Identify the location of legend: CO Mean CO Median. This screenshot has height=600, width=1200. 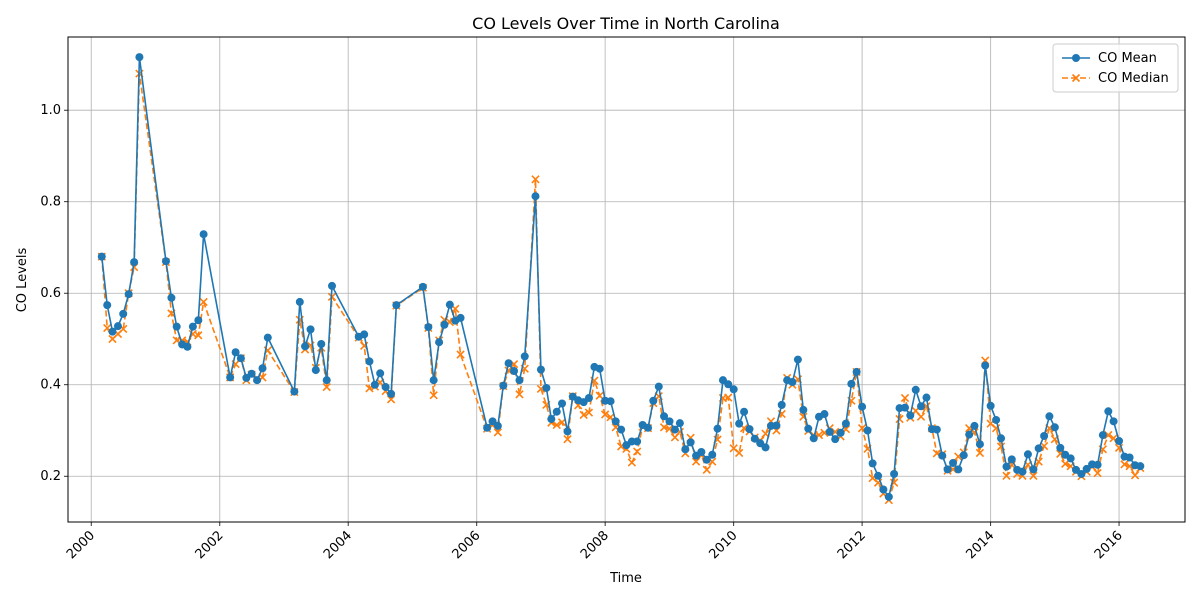
(1115, 68).